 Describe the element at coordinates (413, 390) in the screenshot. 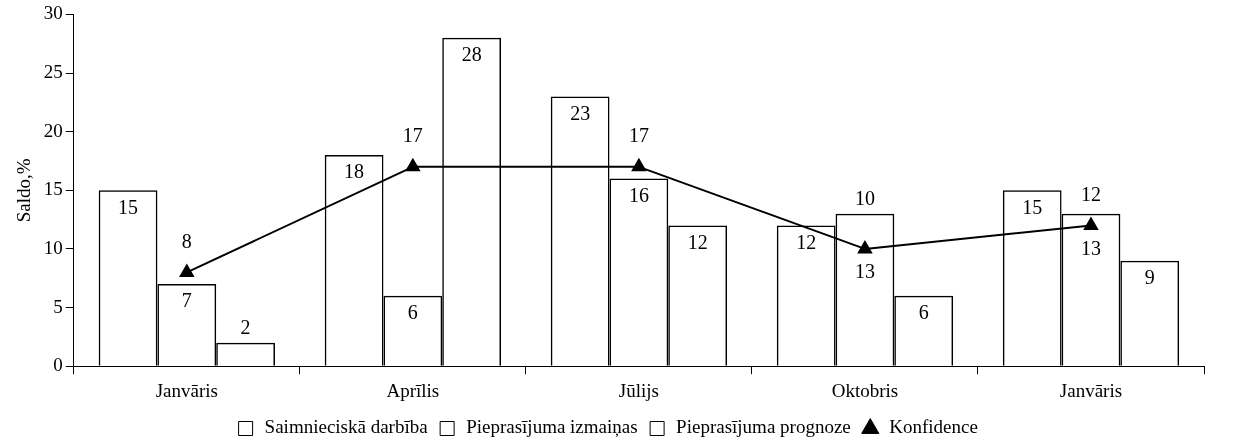

I see `x-tick-label: Aprīlis` at that location.